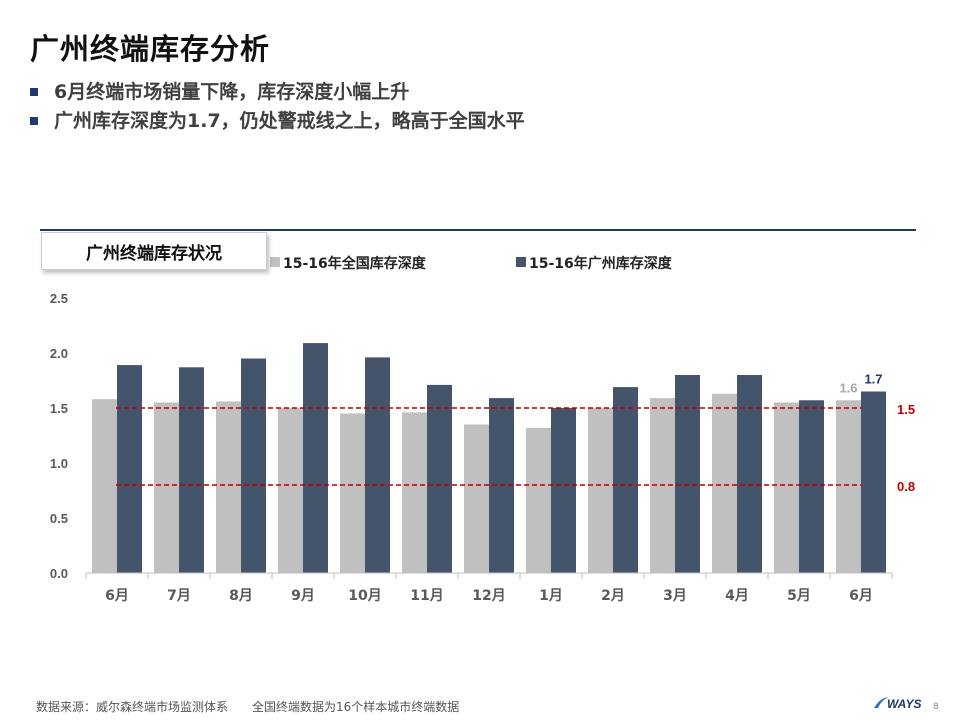  I want to click on y-tick-label: 2.0, so click(59, 353).